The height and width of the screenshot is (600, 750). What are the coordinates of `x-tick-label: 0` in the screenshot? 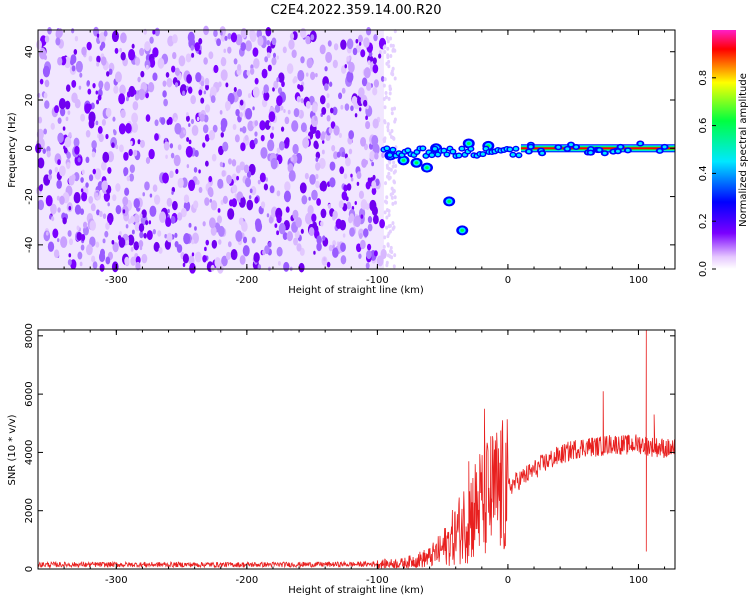 It's located at (508, 580).